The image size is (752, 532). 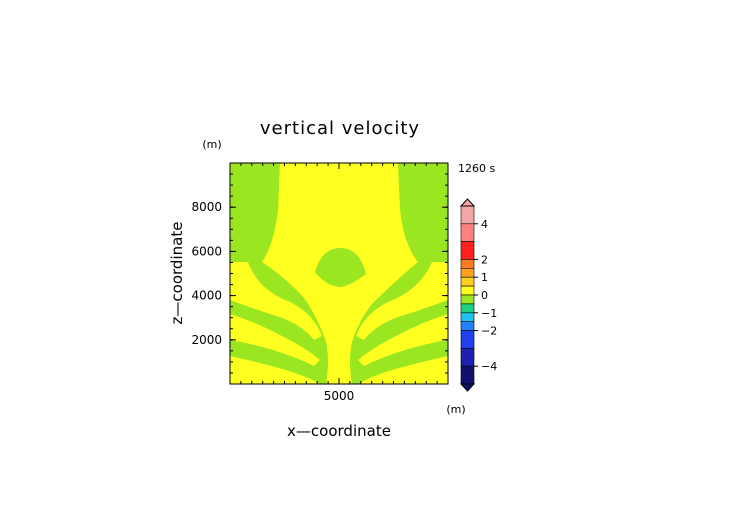 What do you see at coordinates (478, 295) in the screenshot?
I see `colorbar: 4 2 1 0 −1 −2 −4` at bounding box center [478, 295].